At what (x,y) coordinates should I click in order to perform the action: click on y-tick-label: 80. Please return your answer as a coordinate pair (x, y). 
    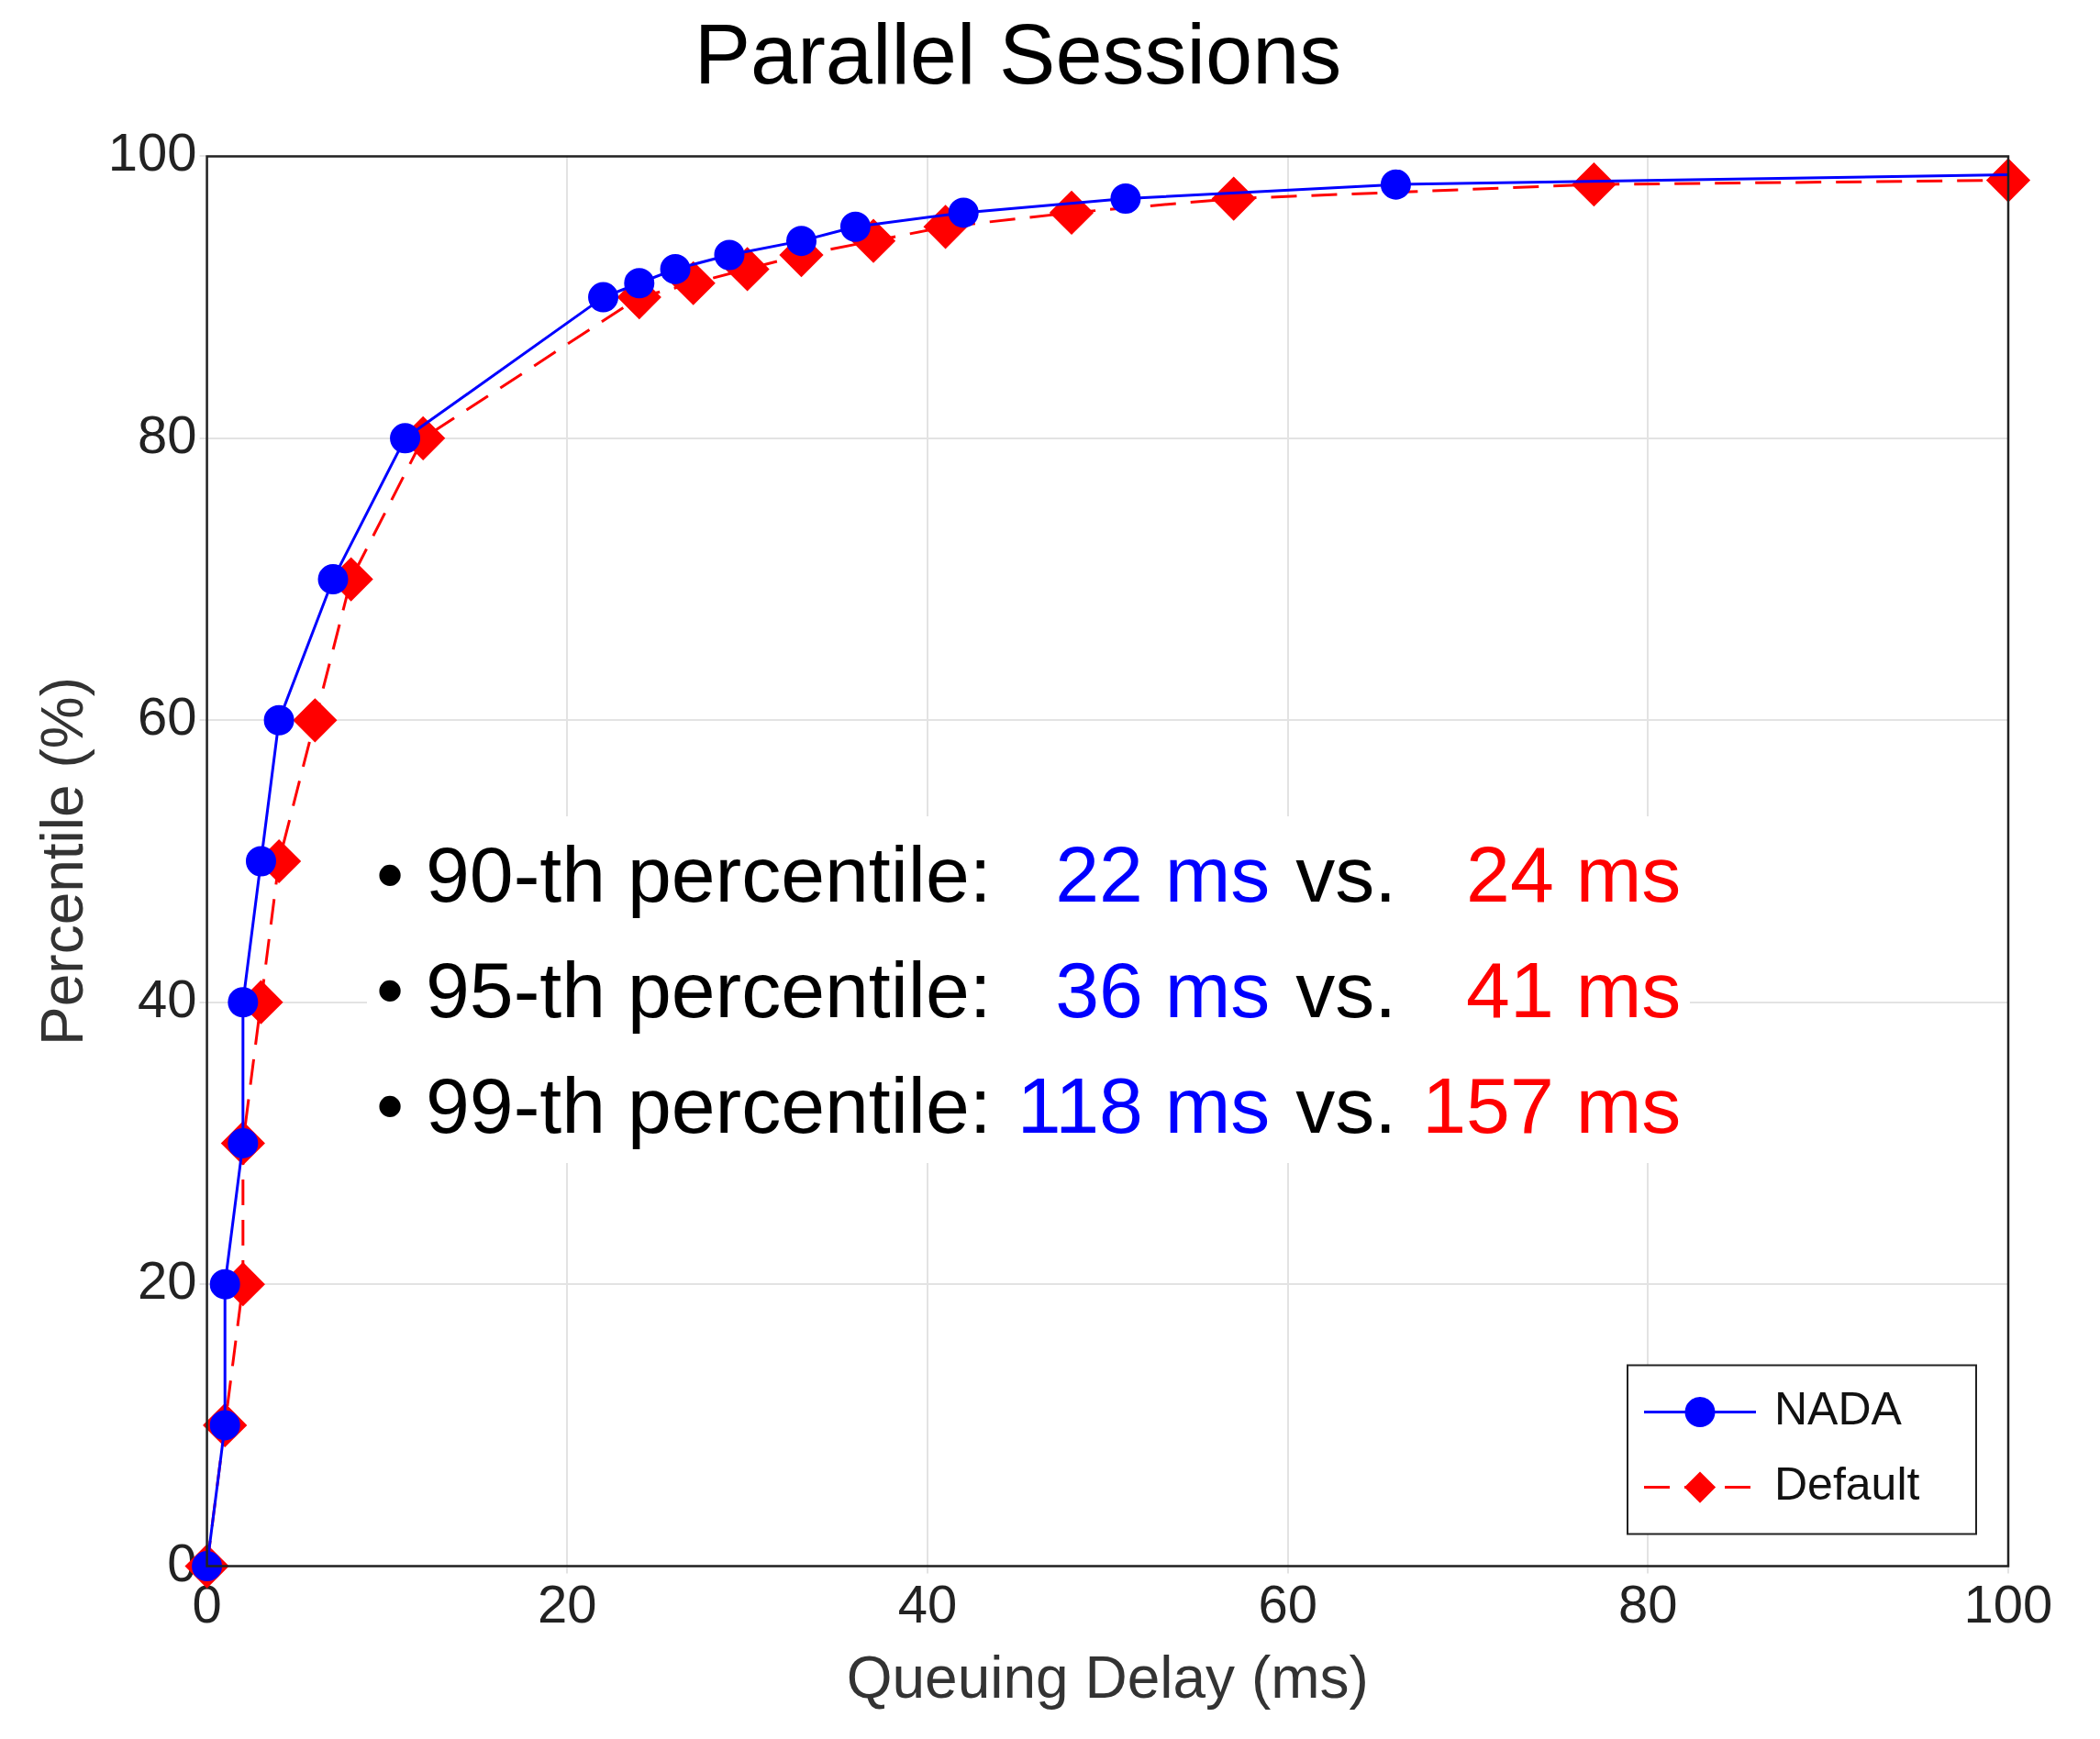
    Looking at the image, I should click on (168, 434).